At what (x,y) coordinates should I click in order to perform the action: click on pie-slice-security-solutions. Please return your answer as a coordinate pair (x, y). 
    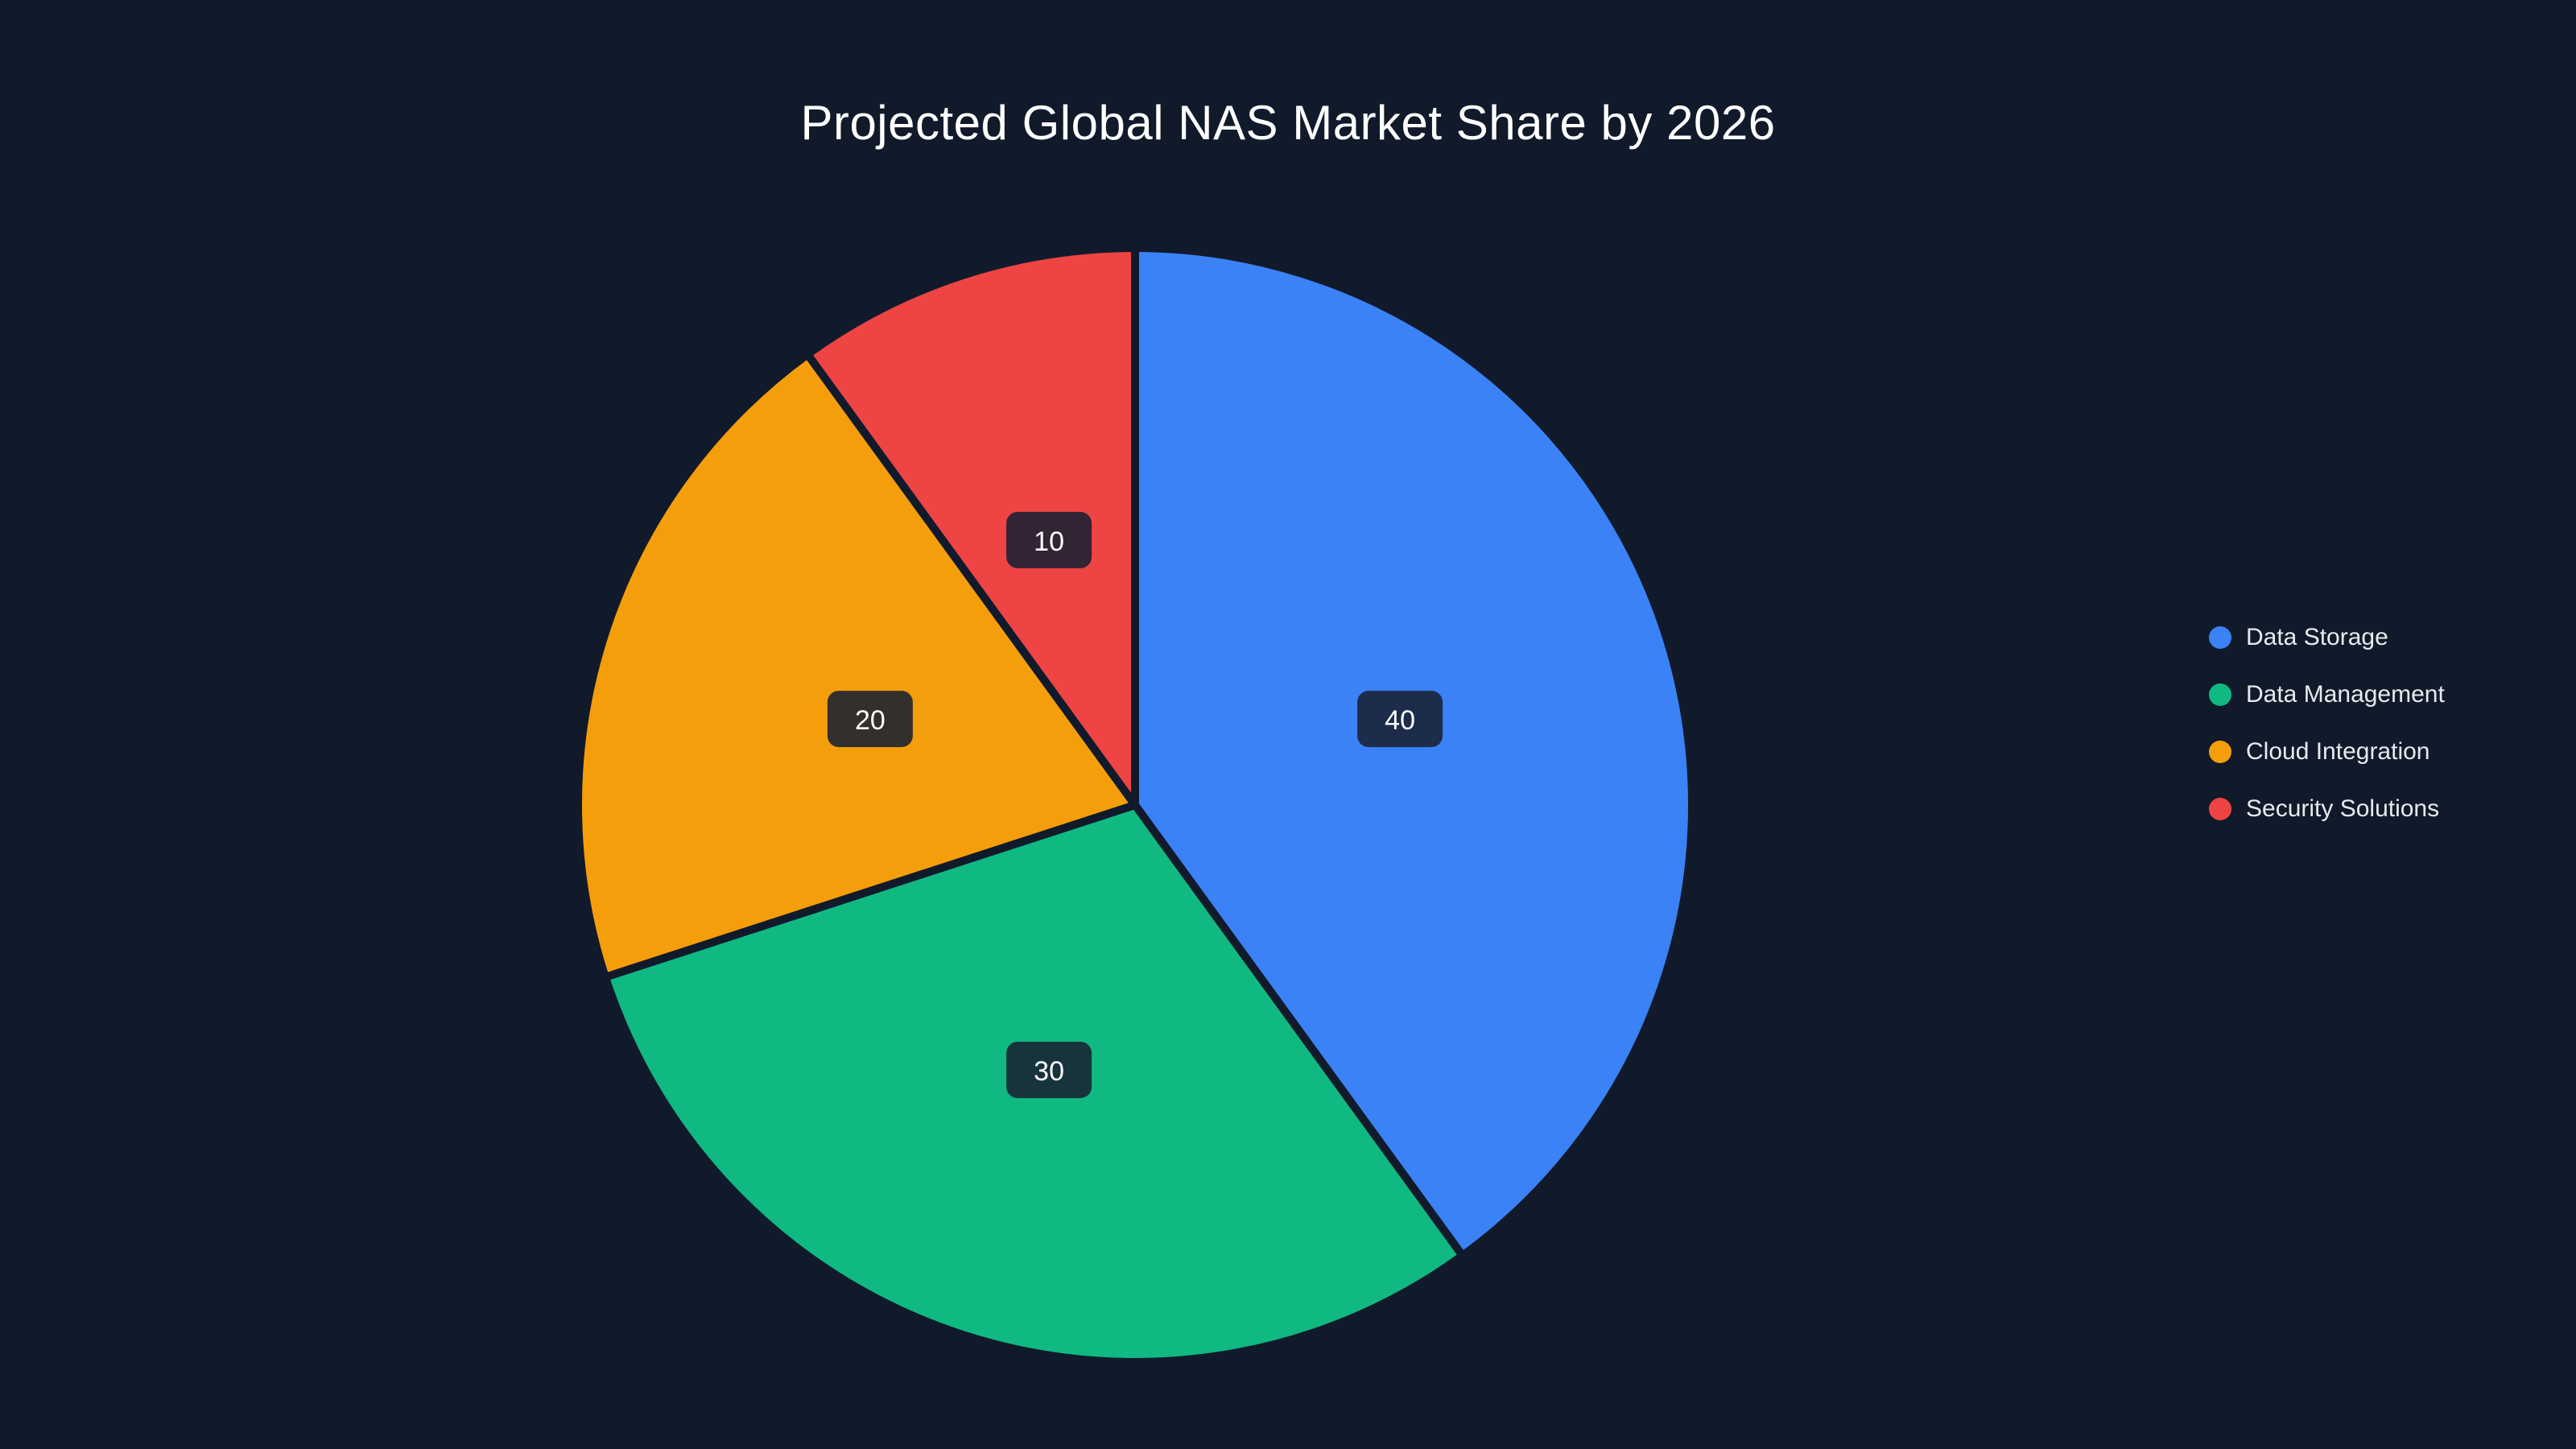
    Looking at the image, I should click on (971, 526).